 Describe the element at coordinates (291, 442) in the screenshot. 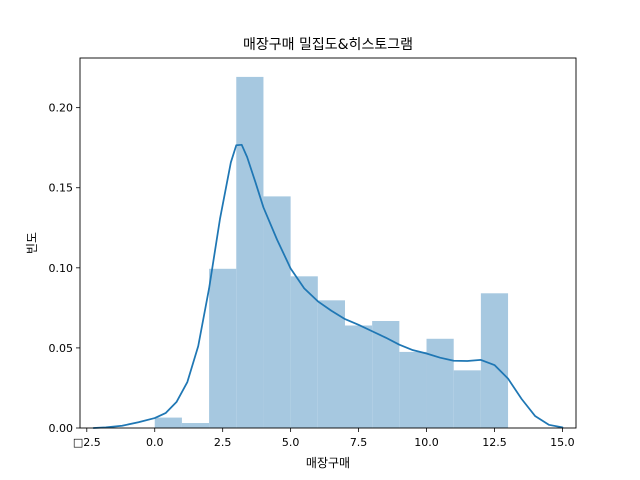

I see `x-tick-label-3: 5.0` at that location.